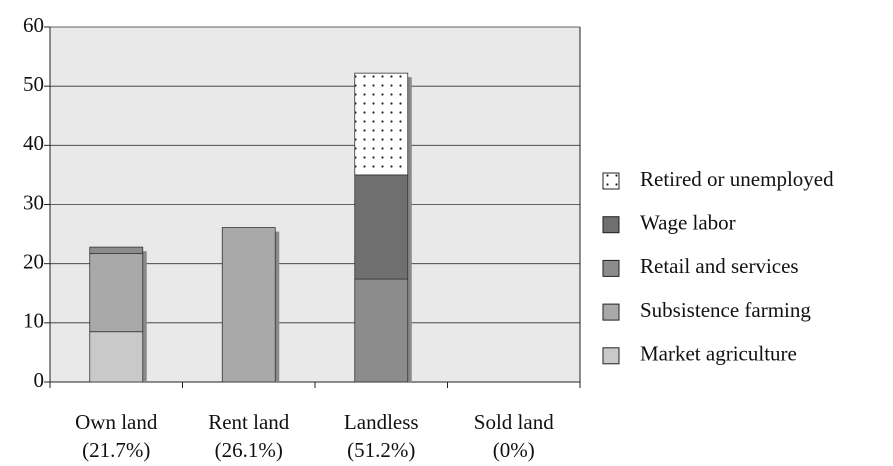  I want to click on legend-label: Subsistence farming, so click(725, 310).